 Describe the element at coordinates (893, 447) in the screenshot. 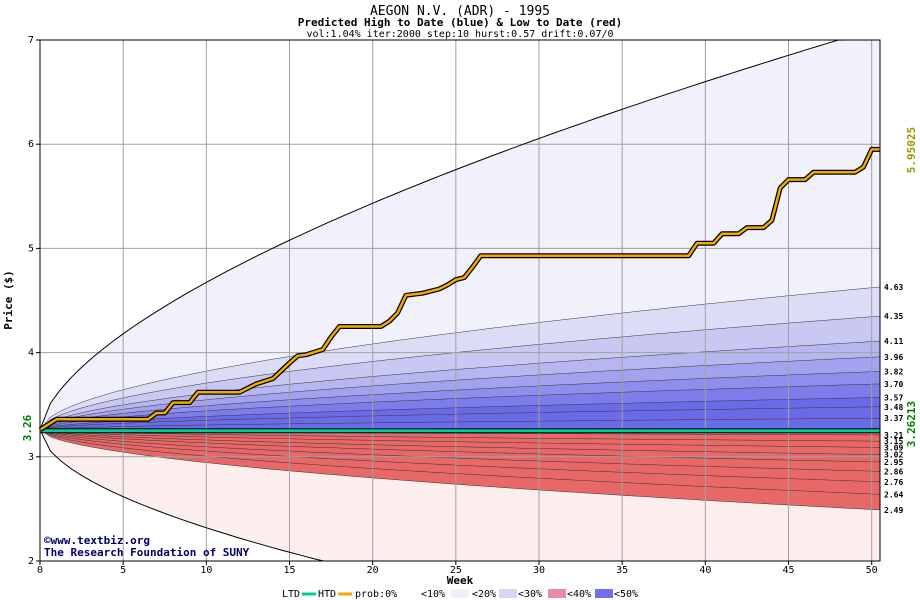

I see `band-label-11: 3.09` at that location.